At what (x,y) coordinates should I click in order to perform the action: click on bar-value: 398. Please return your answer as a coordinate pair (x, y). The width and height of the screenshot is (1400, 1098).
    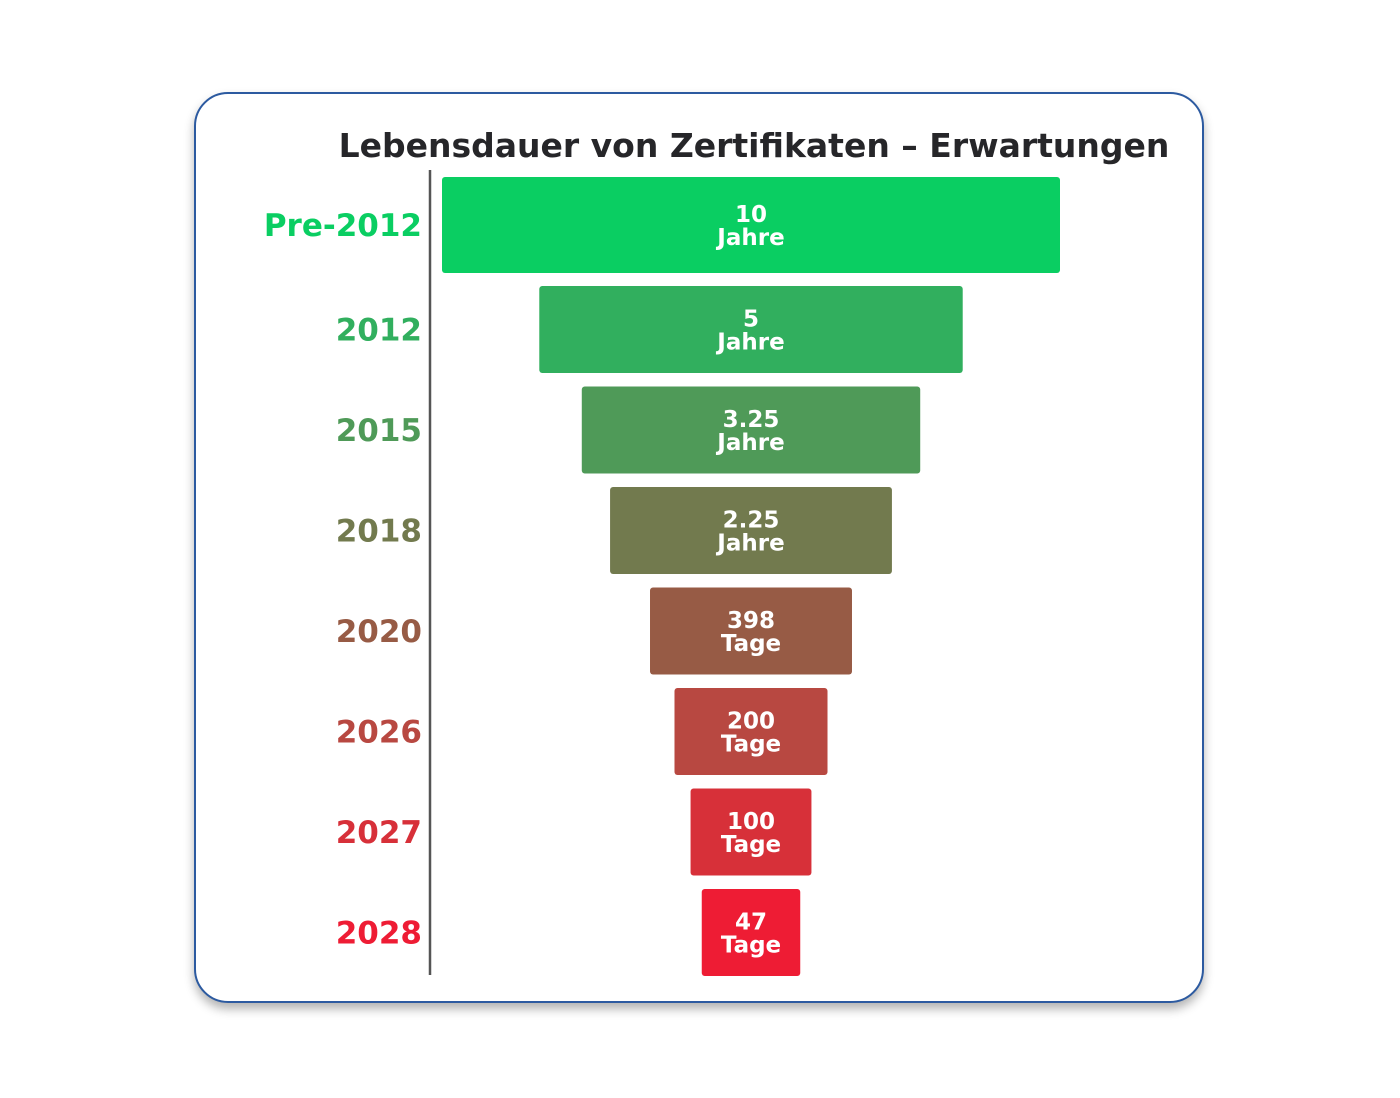
    Looking at the image, I should click on (751, 621).